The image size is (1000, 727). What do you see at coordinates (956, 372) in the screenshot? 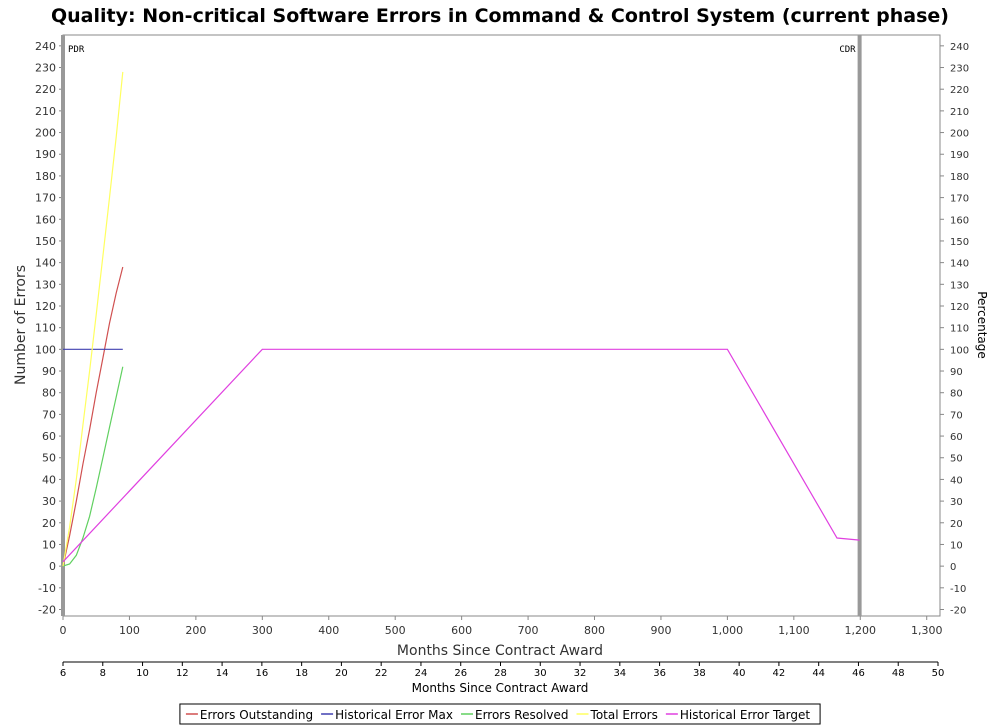
I see `y2-tick-label: 90` at bounding box center [956, 372].